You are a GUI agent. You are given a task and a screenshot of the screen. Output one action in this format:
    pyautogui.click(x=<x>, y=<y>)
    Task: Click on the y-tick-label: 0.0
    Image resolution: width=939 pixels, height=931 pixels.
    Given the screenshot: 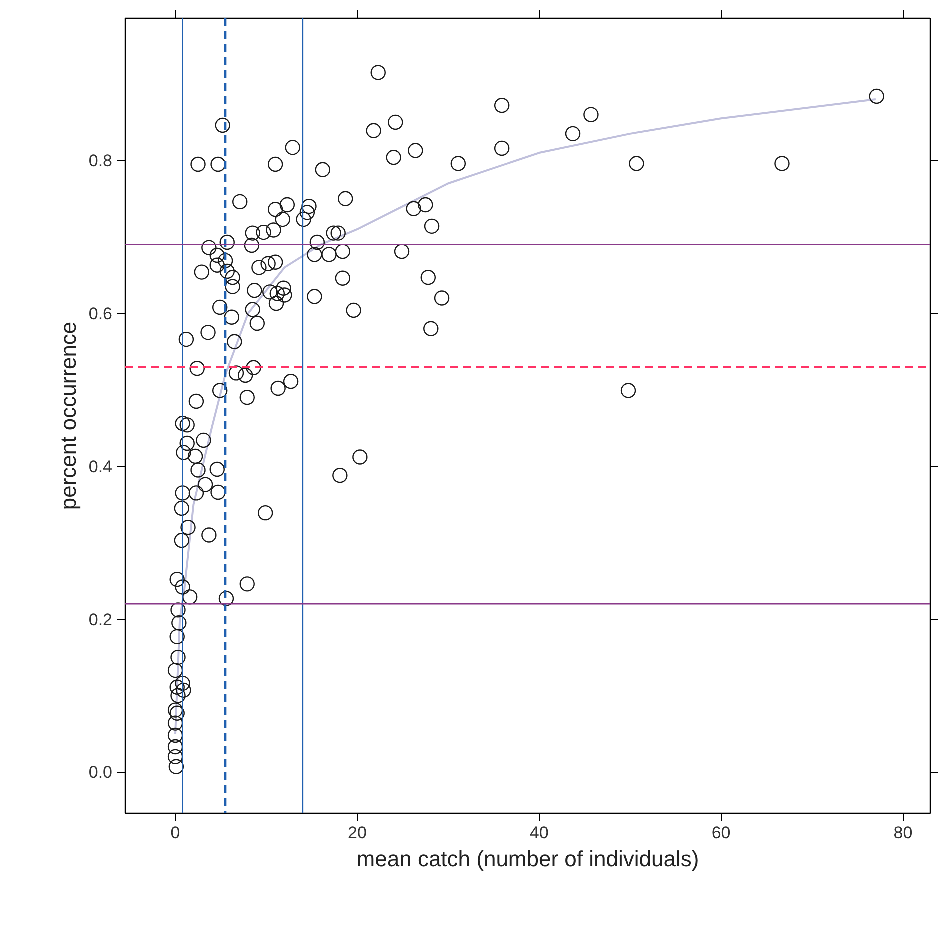 What is the action you would take?
    pyautogui.click(x=100, y=772)
    